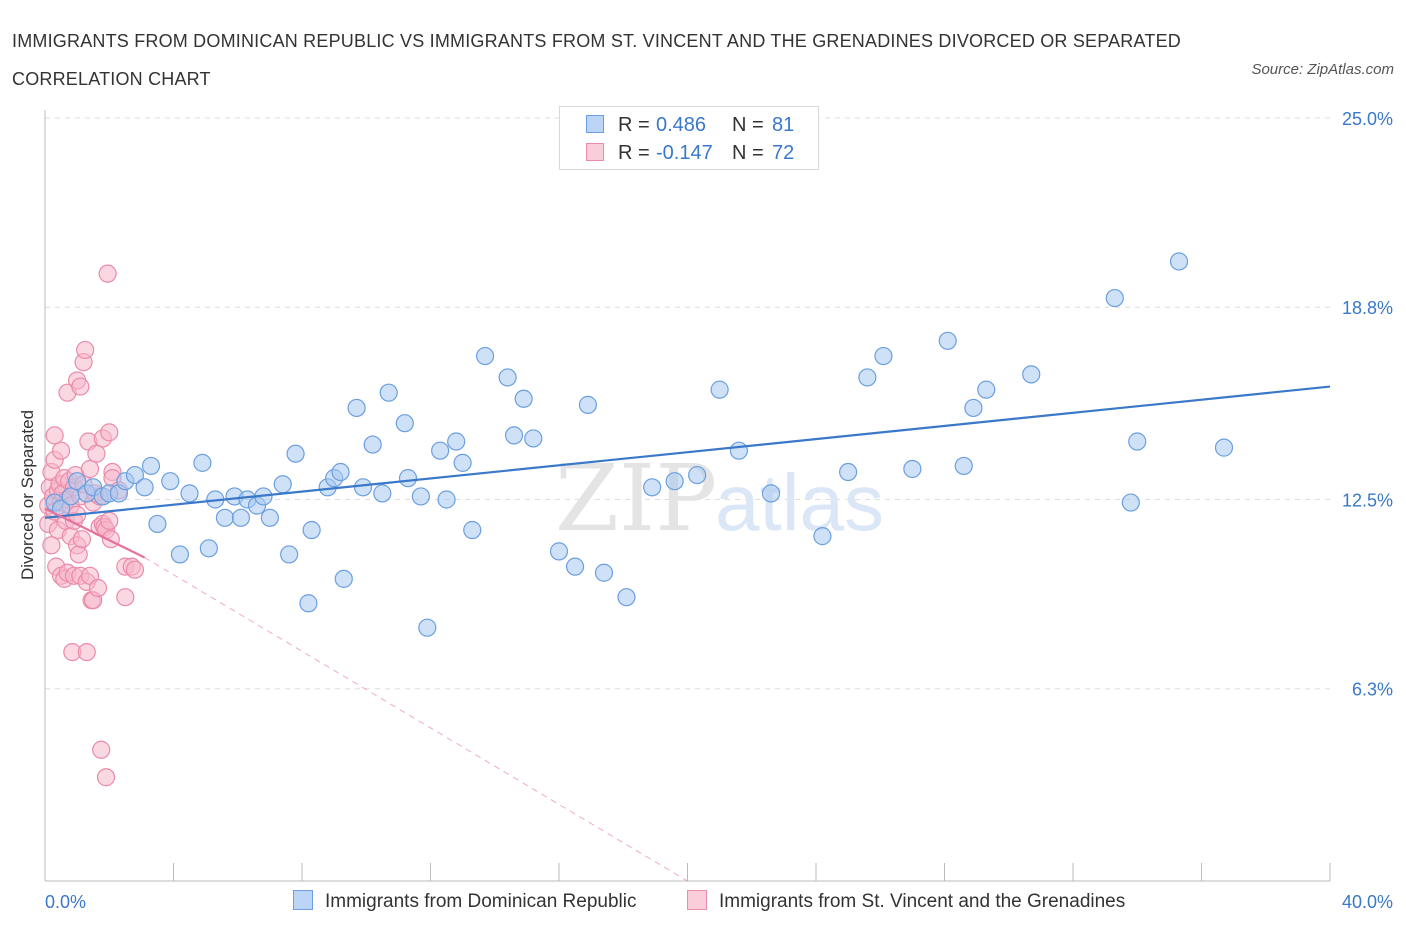  I want to click on legend-n-value: 81, so click(783, 125).